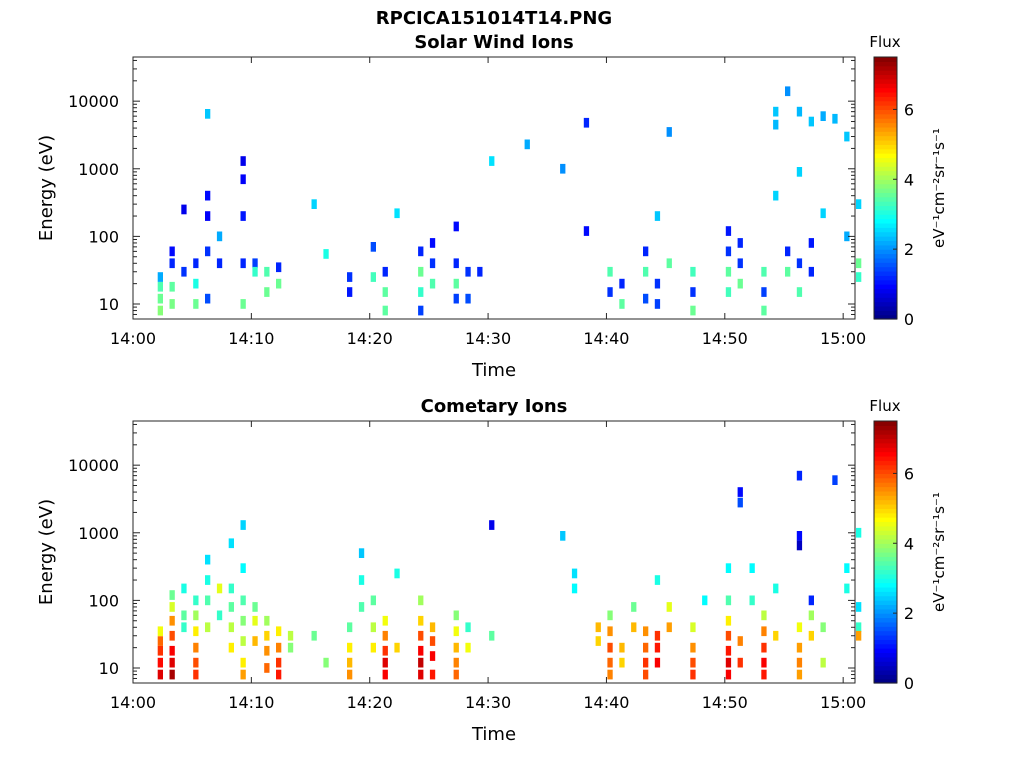 This screenshot has width=1024, height=768. Describe the element at coordinates (909, 249) in the screenshot. I see `colorbar-tick-label: 2` at that location.